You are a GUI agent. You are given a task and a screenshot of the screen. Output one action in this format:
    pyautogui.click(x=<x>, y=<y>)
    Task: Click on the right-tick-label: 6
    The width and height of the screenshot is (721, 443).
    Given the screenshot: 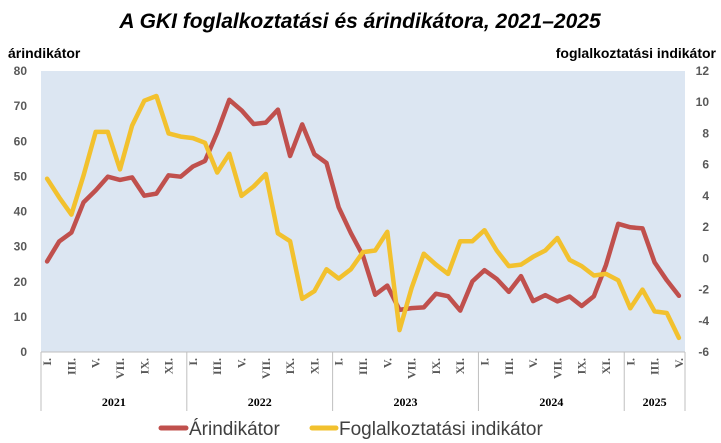 What is the action you would take?
    pyautogui.click(x=705, y=165)
    